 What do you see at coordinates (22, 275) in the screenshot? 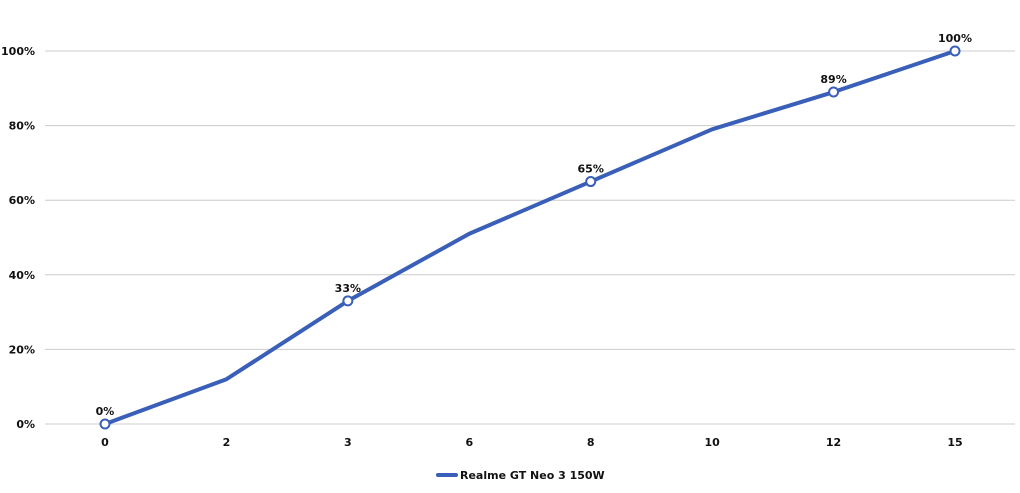
I see `y-tick-label: 40%` at bounding box center [22, 275].